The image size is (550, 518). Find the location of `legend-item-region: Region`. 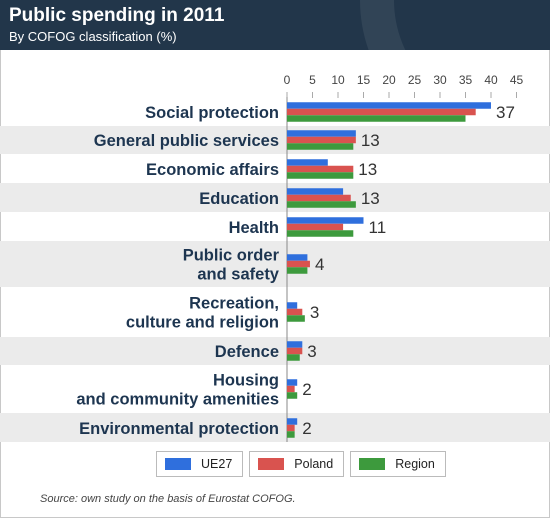

legend-item-region: Region is located at coordinates (398, 464).